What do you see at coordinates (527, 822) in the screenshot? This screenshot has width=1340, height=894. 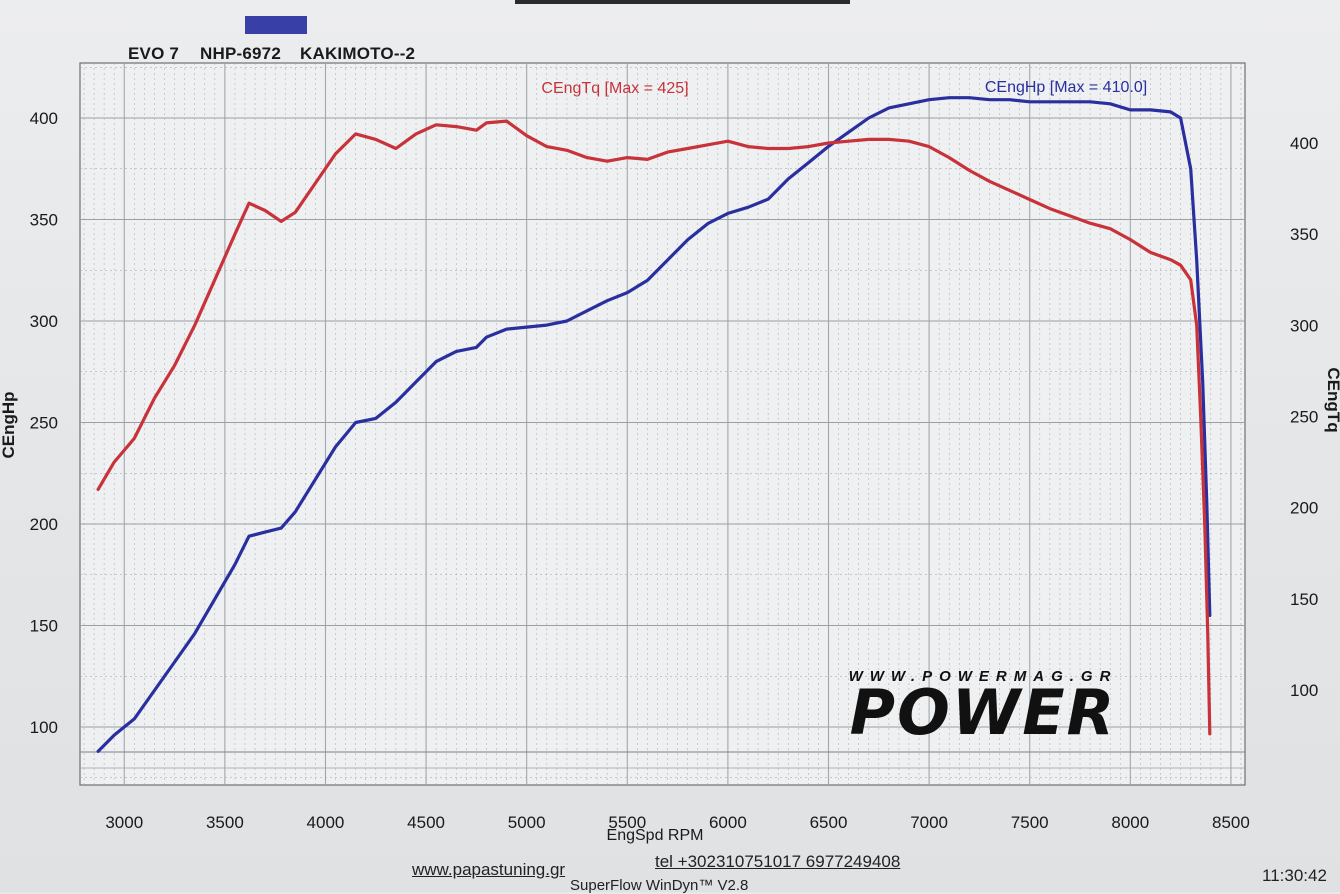 I see `x-tick-label: 5000` at bounding box center [527, 822].